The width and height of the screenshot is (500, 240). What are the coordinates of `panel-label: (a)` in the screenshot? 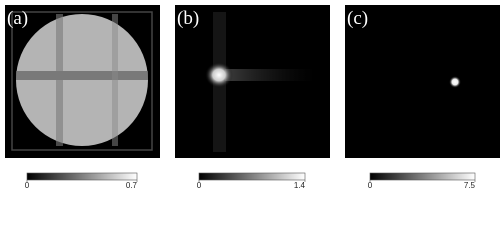 It's located at (17, 18).